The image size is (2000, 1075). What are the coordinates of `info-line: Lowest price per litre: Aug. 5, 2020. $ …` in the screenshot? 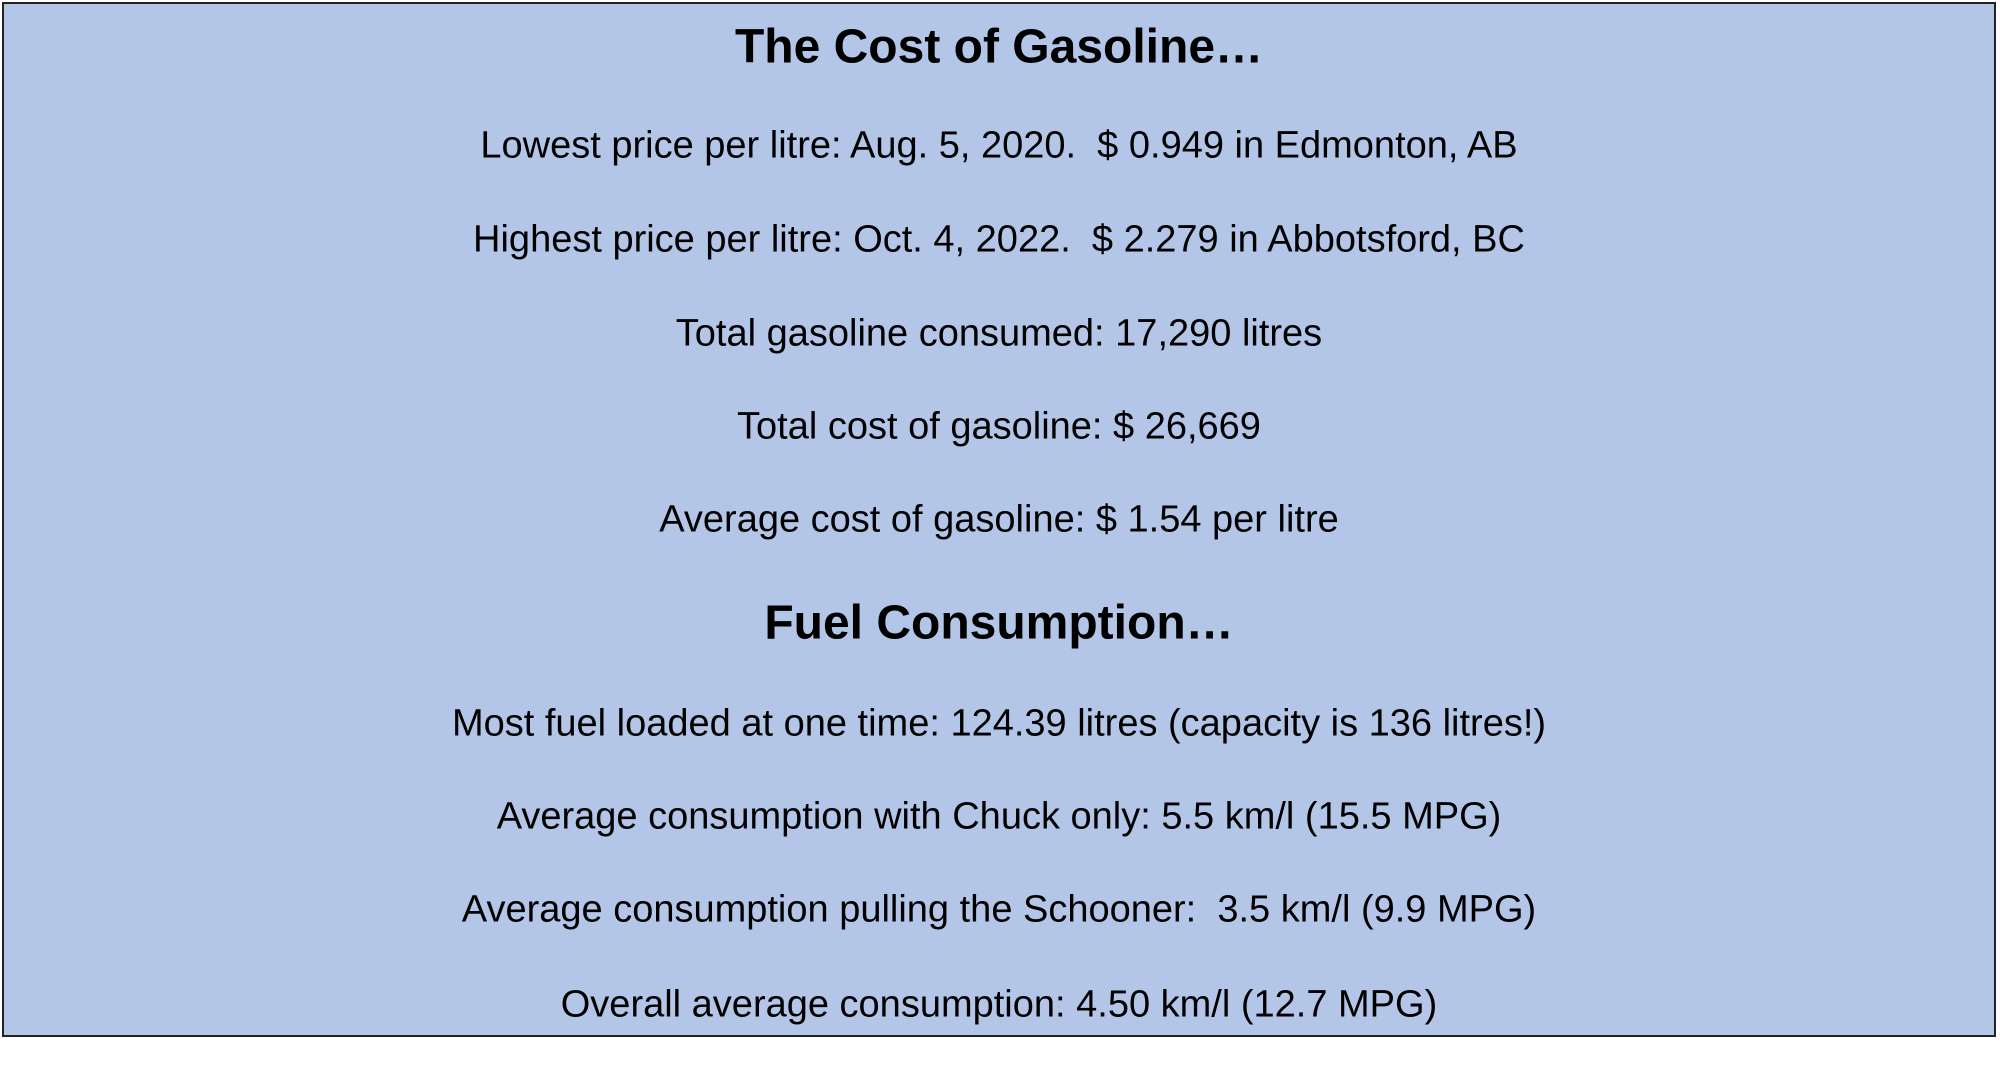 It's located at (999, 145).